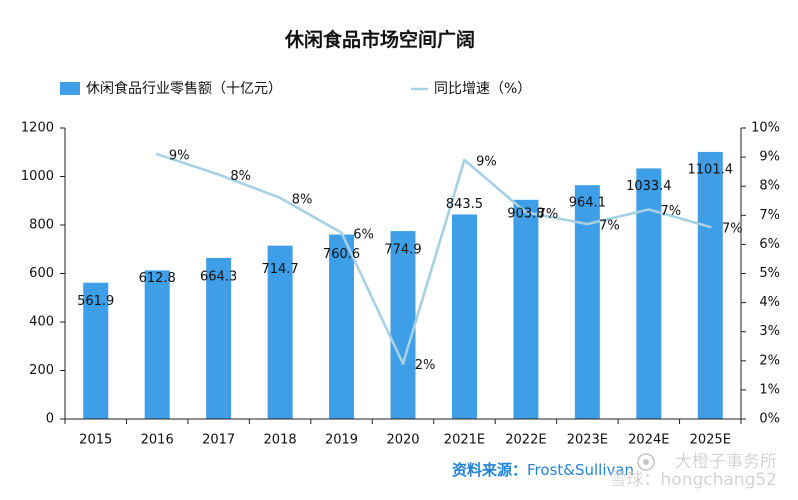 Image resolution: width=798 pixels, height=500 pixels. What do you see at coordinates (482, 89) in the screenshot?
I see `legend-line-label: 同比增速（%）` at bounding box center [482, 89].